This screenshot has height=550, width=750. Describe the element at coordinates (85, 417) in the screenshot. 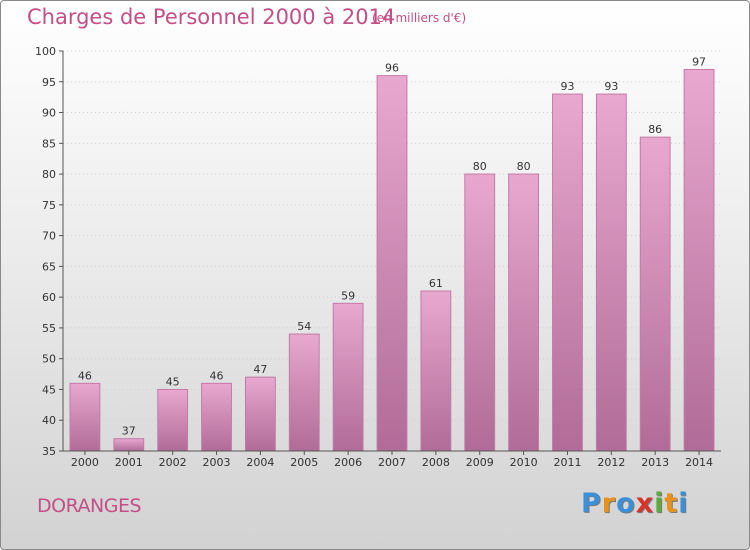

I see `bar-2000` at that location.